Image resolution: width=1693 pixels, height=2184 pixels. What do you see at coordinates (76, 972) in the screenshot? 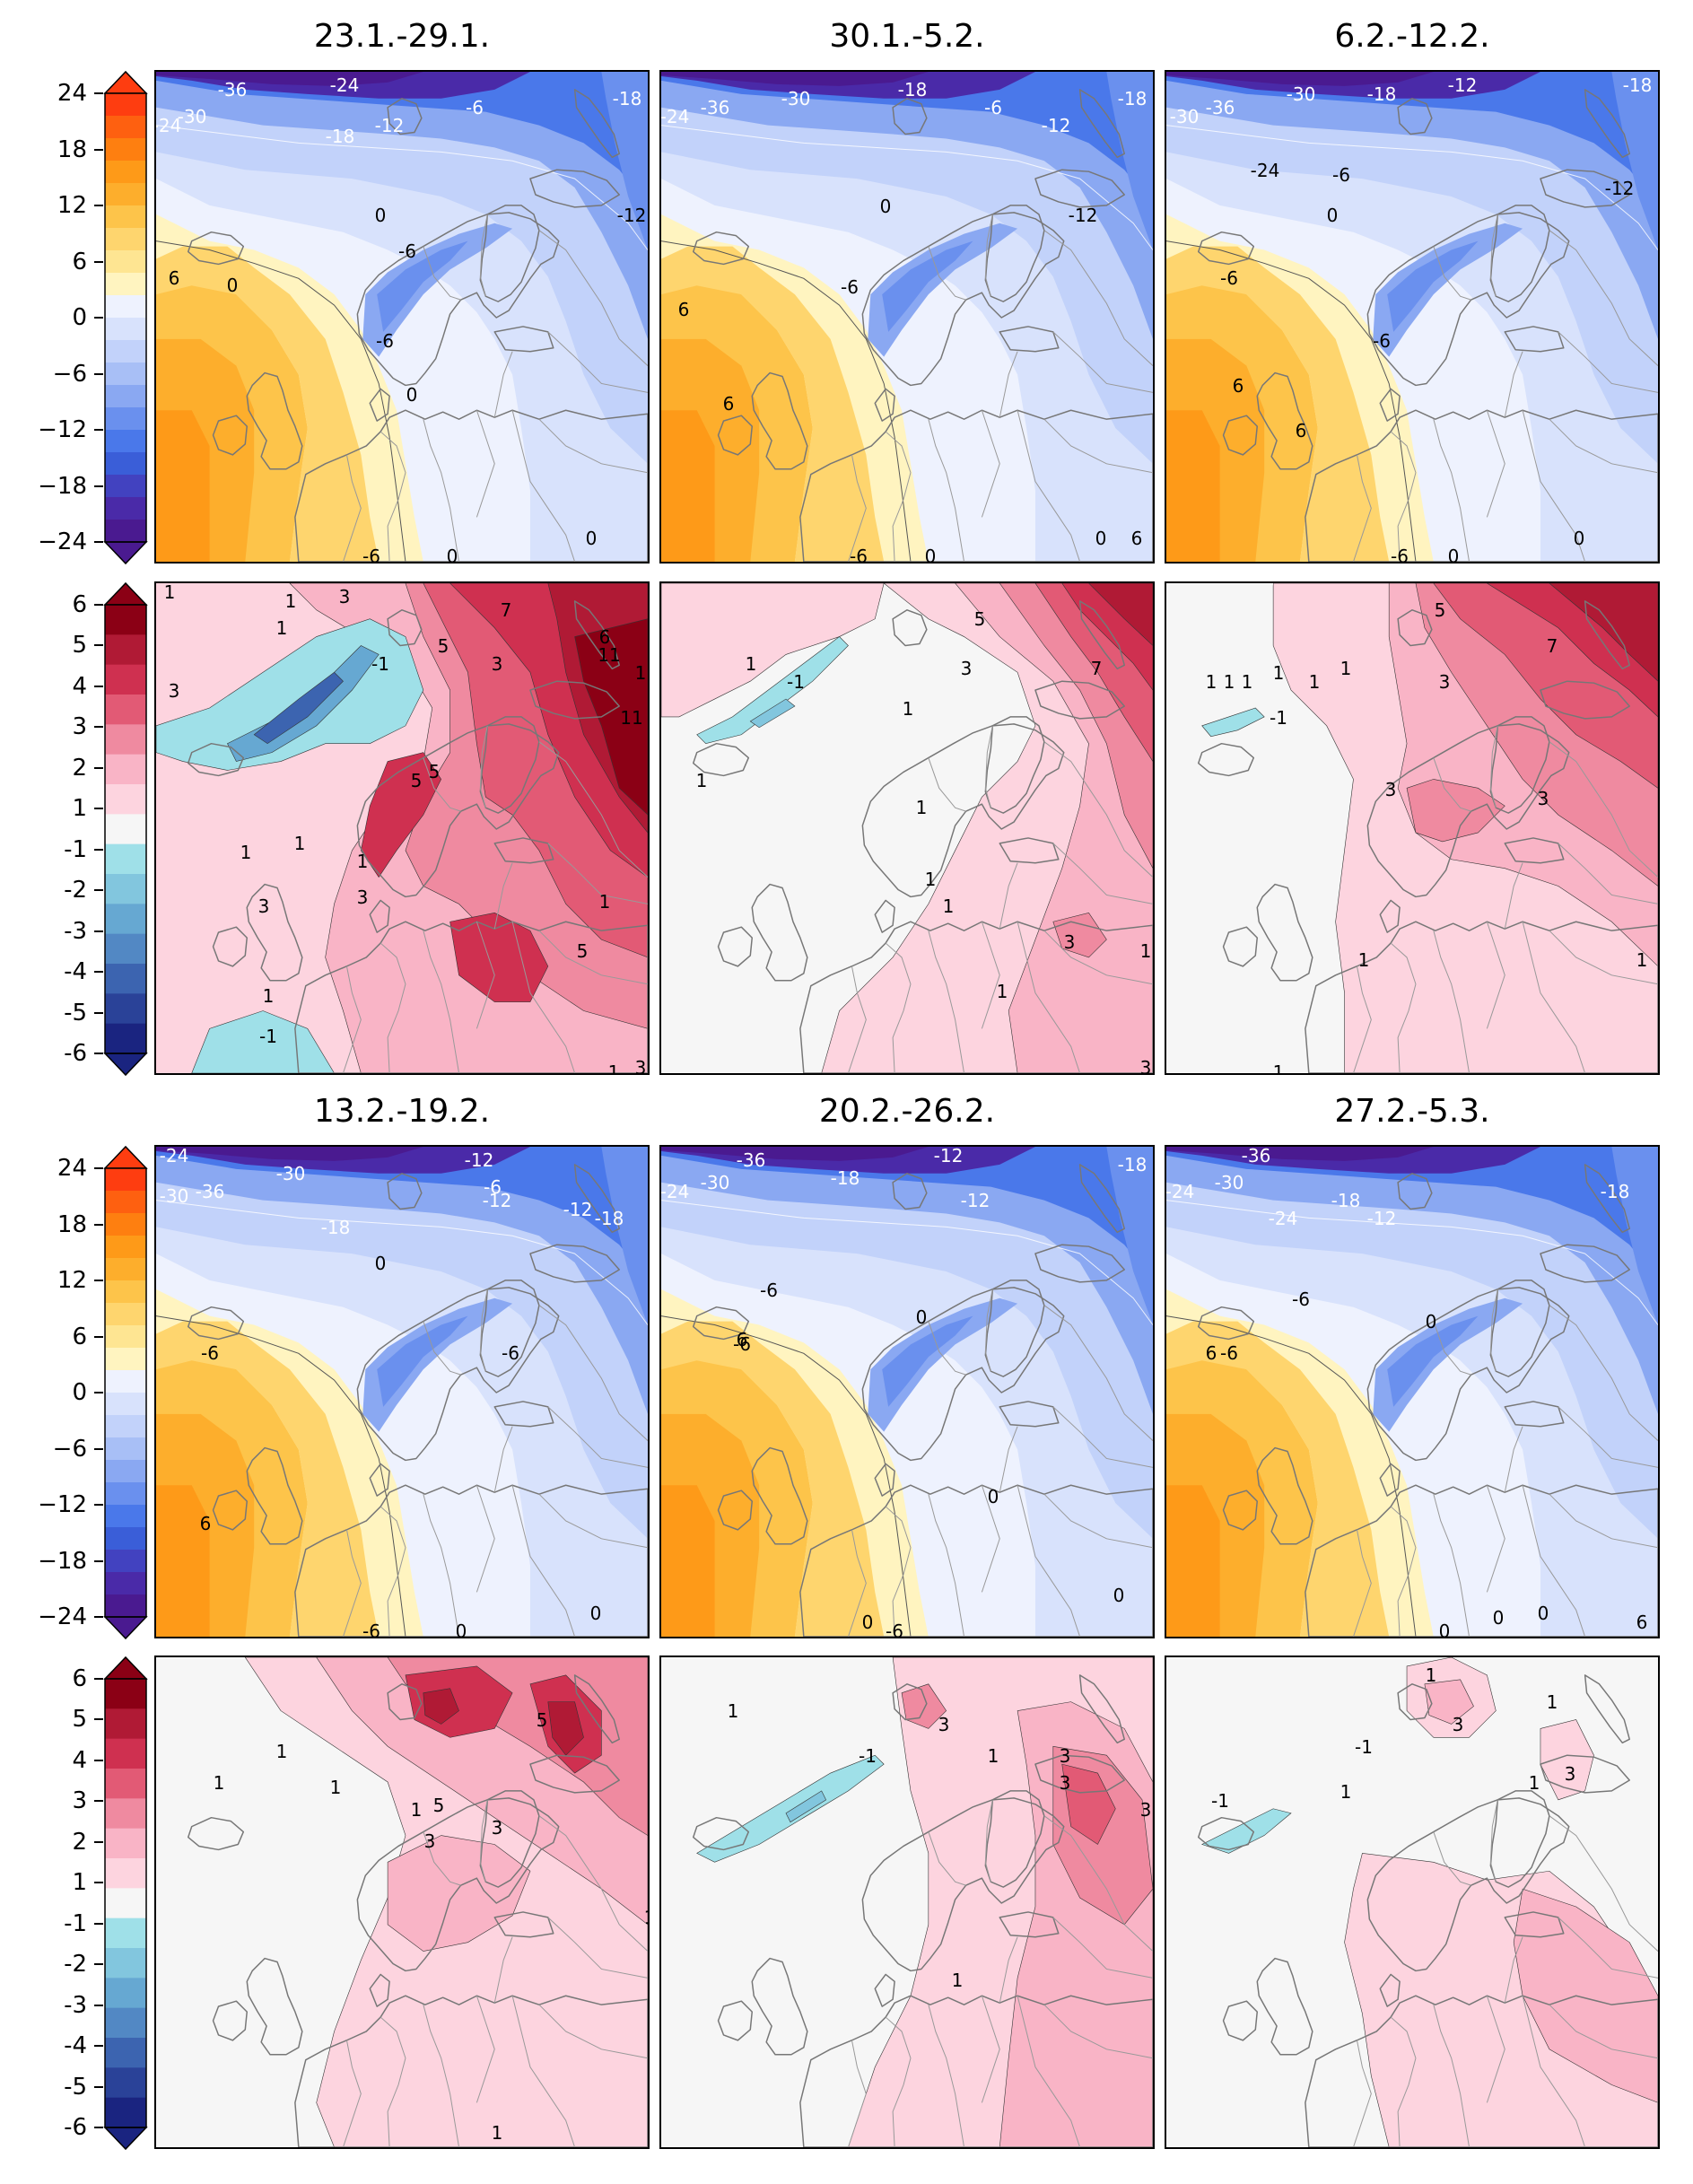
I see `colorbar-tick-label: -4` at bounding box center [76, 972].